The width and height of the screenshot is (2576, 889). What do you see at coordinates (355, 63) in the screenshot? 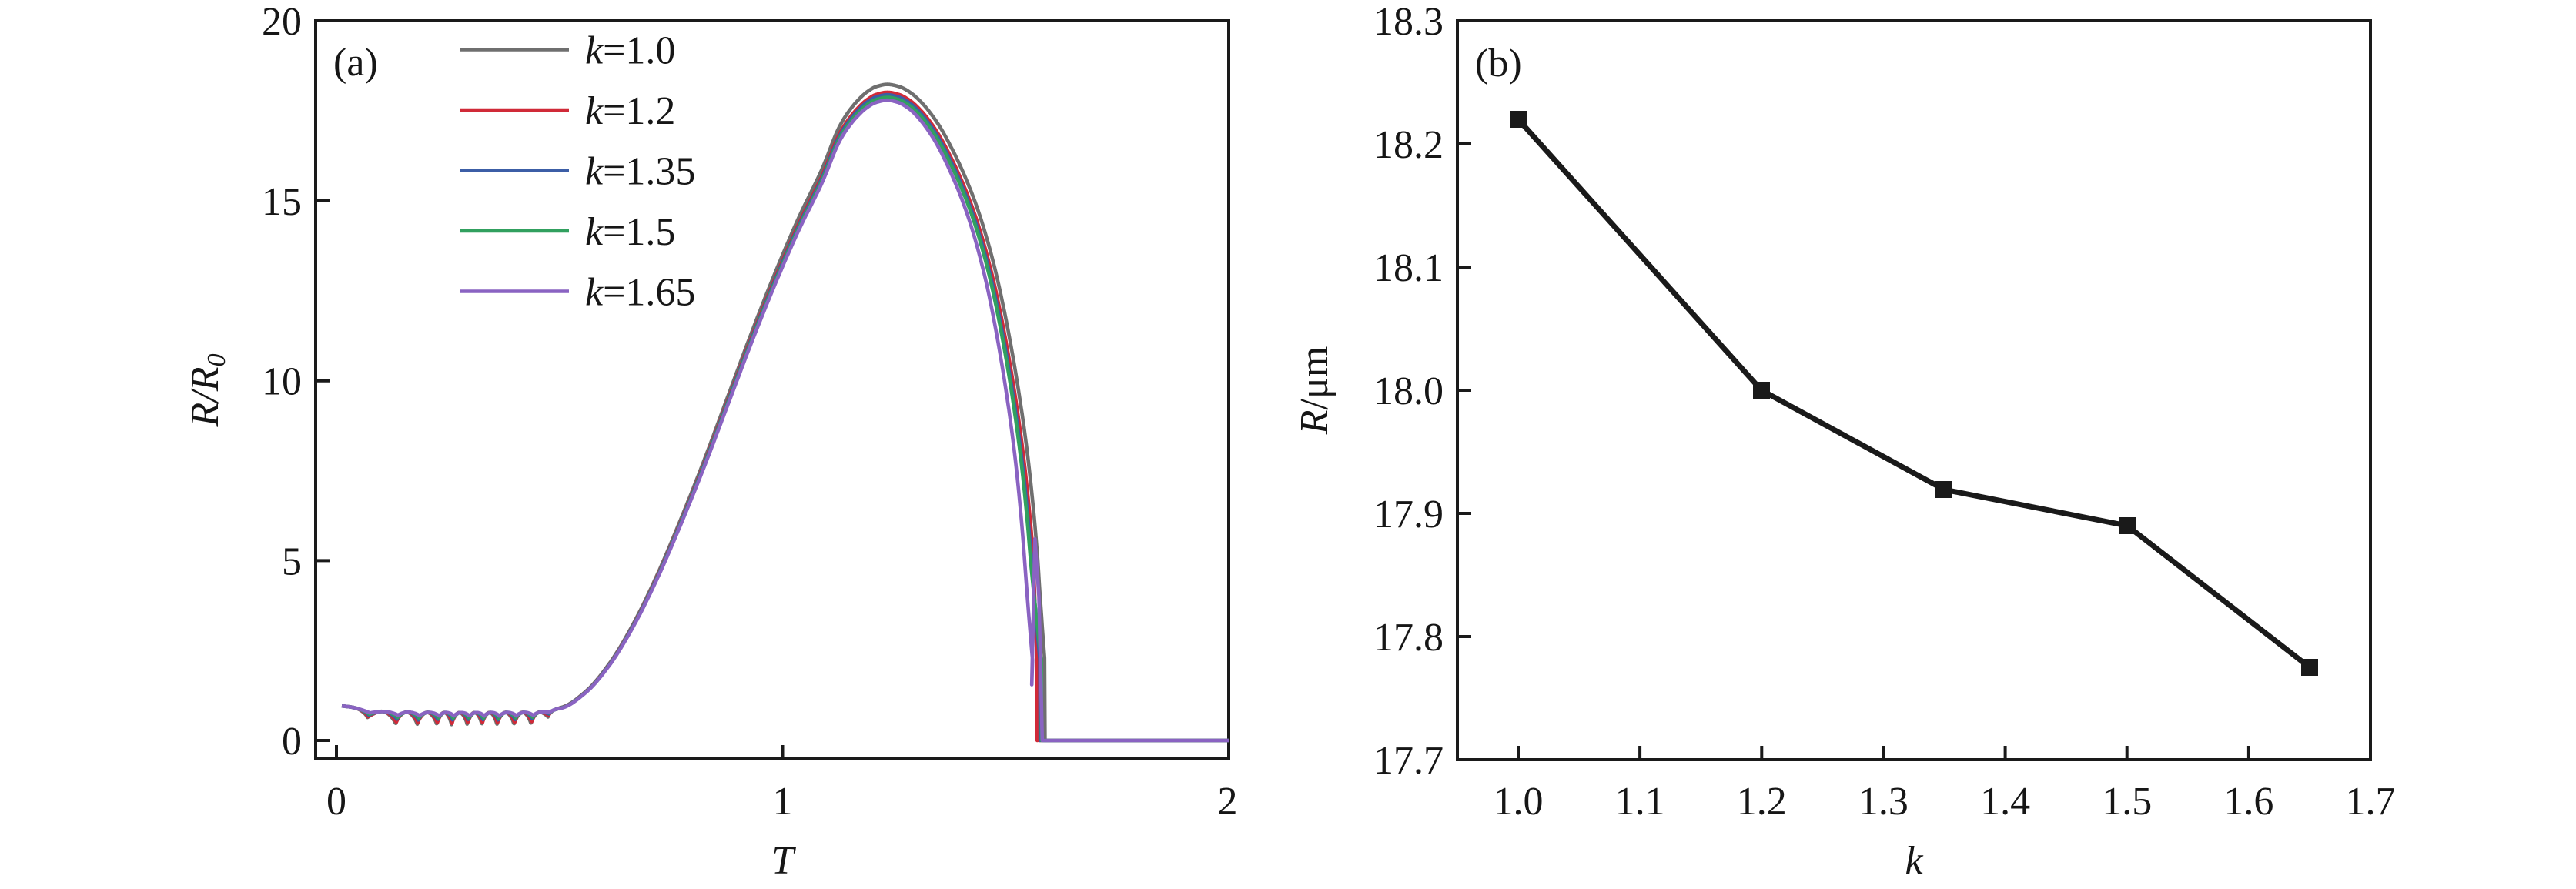
I see `svg-text: (a)` at bounding box center [355, 63].